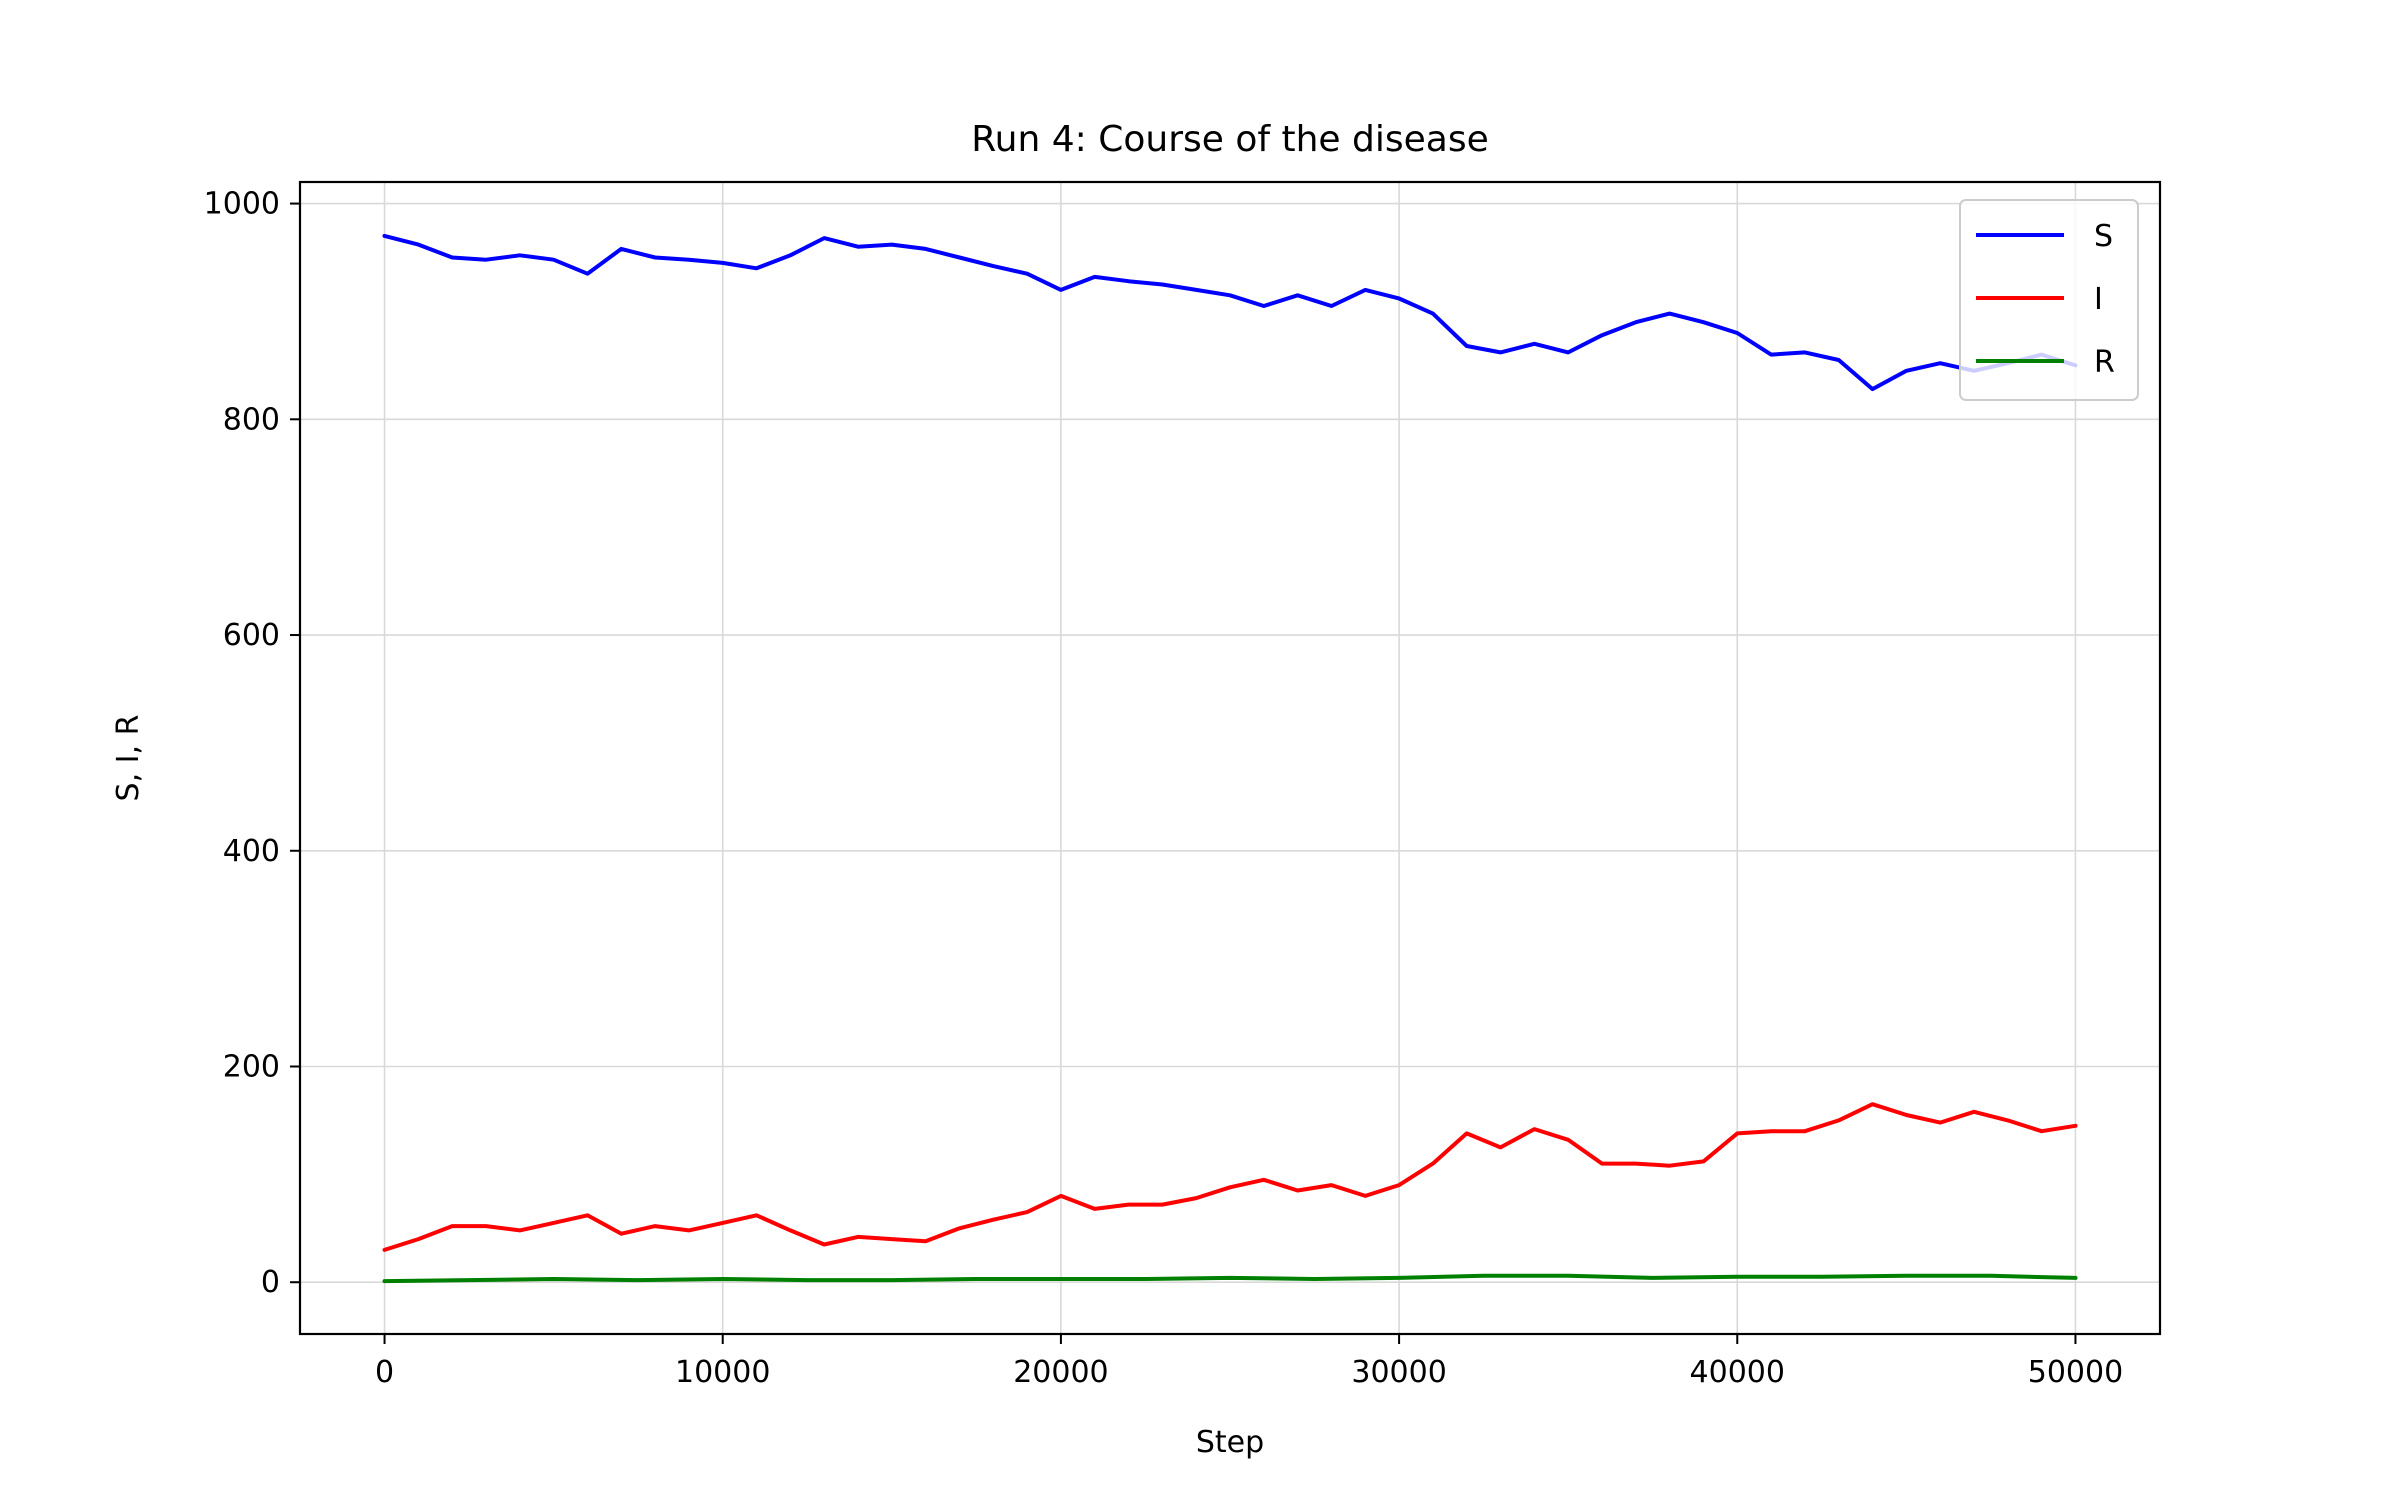  I want to click on chart-title: Run 4: Course of the disease, so click(1229, 139).